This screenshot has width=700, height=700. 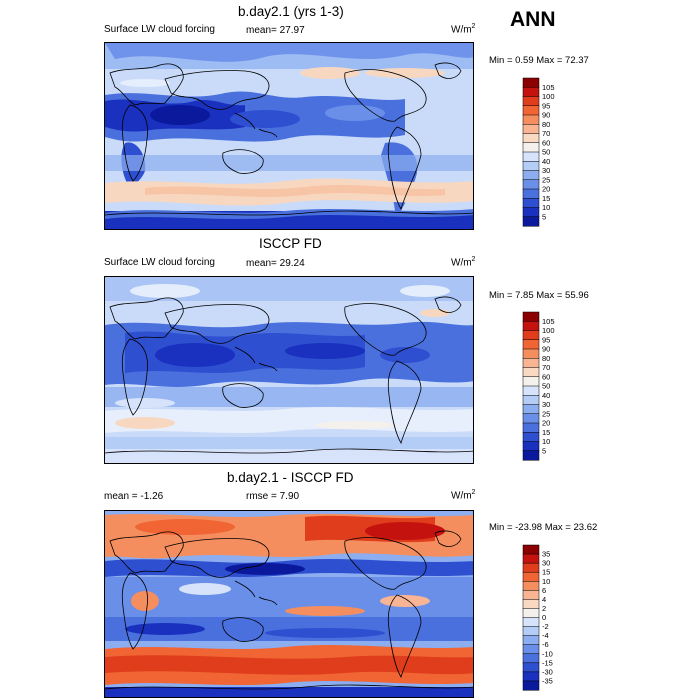 I want to click on panel1-mean-label: mean= 27.97, so click(x=275, y=30).